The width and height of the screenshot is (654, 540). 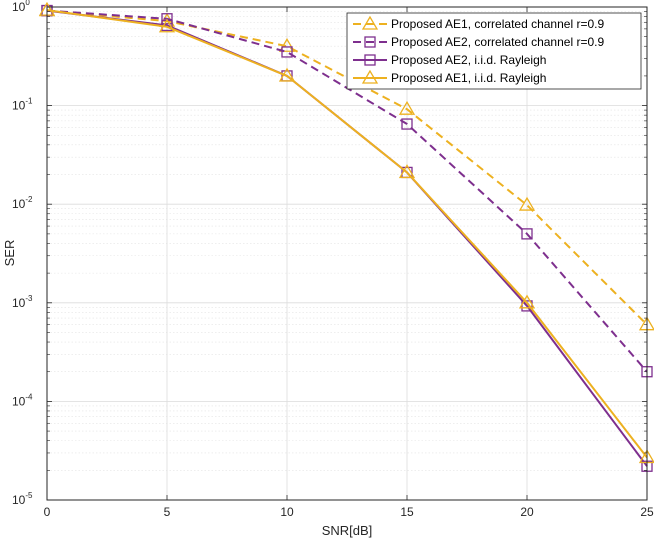 I want to click on legend-entry-1: Proposed AE1, correlated channel r=0.9, so click(x=478, y=23).